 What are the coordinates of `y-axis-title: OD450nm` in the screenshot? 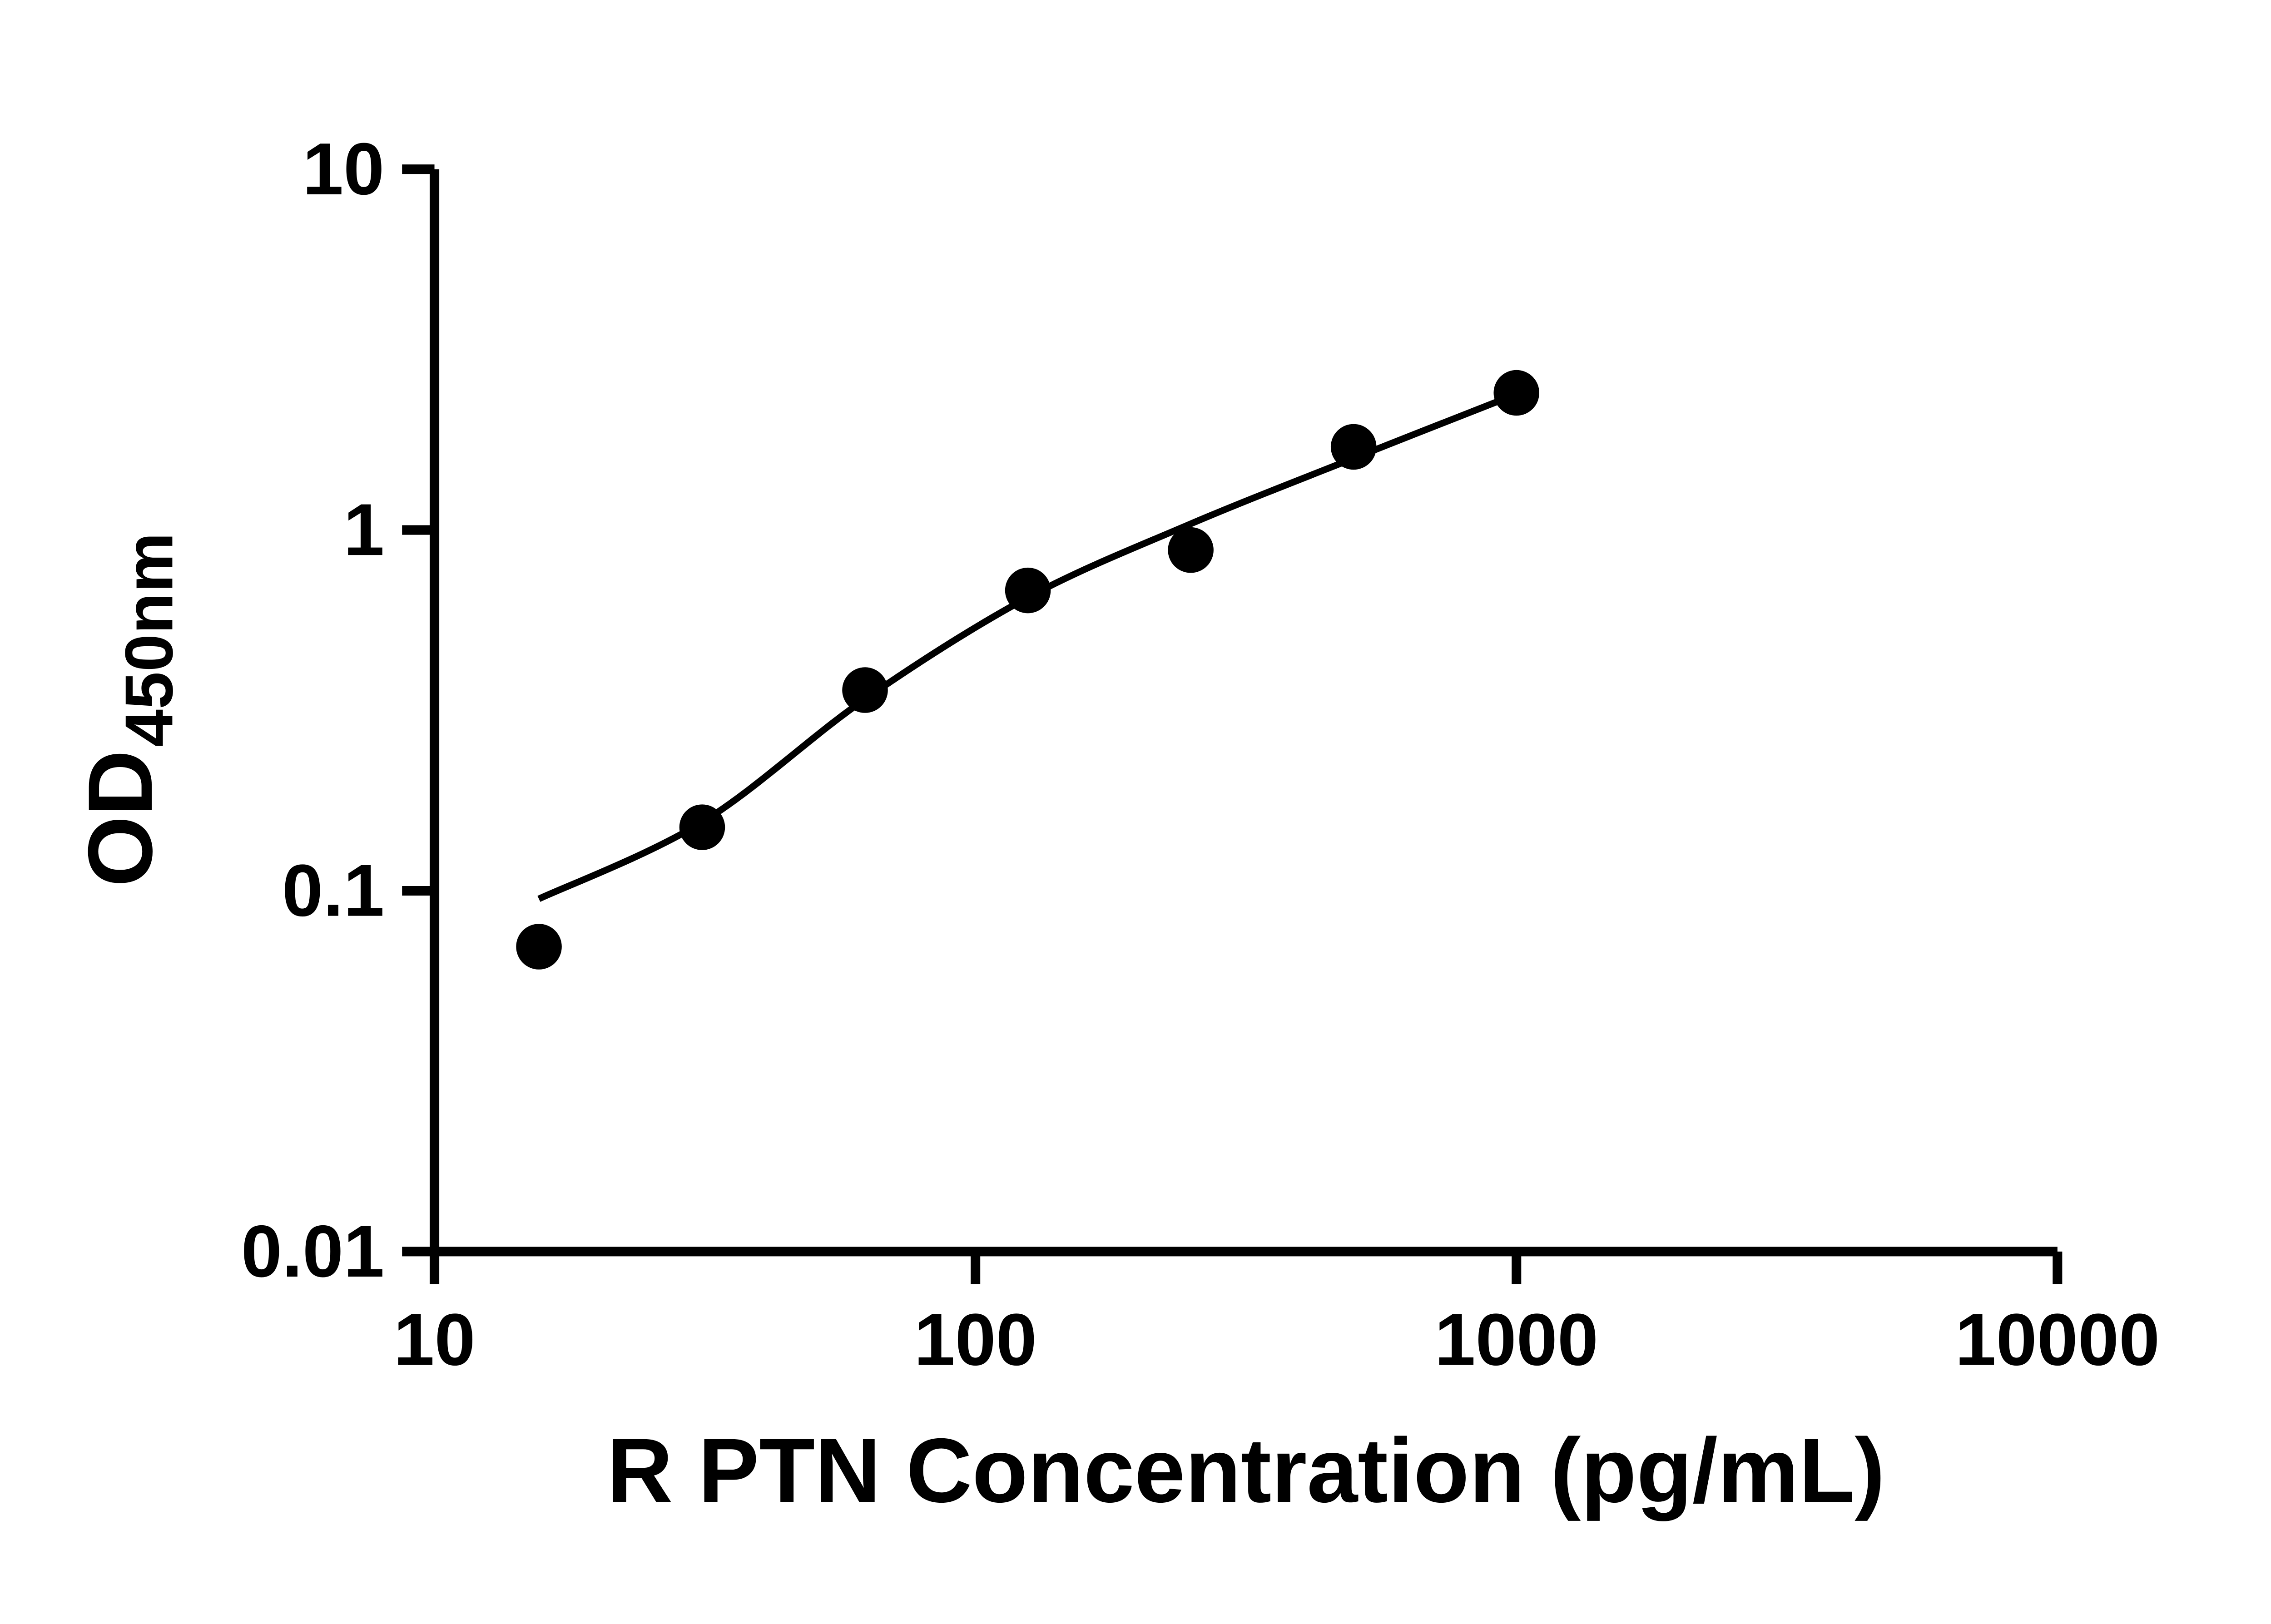 It's located at (128, 709).